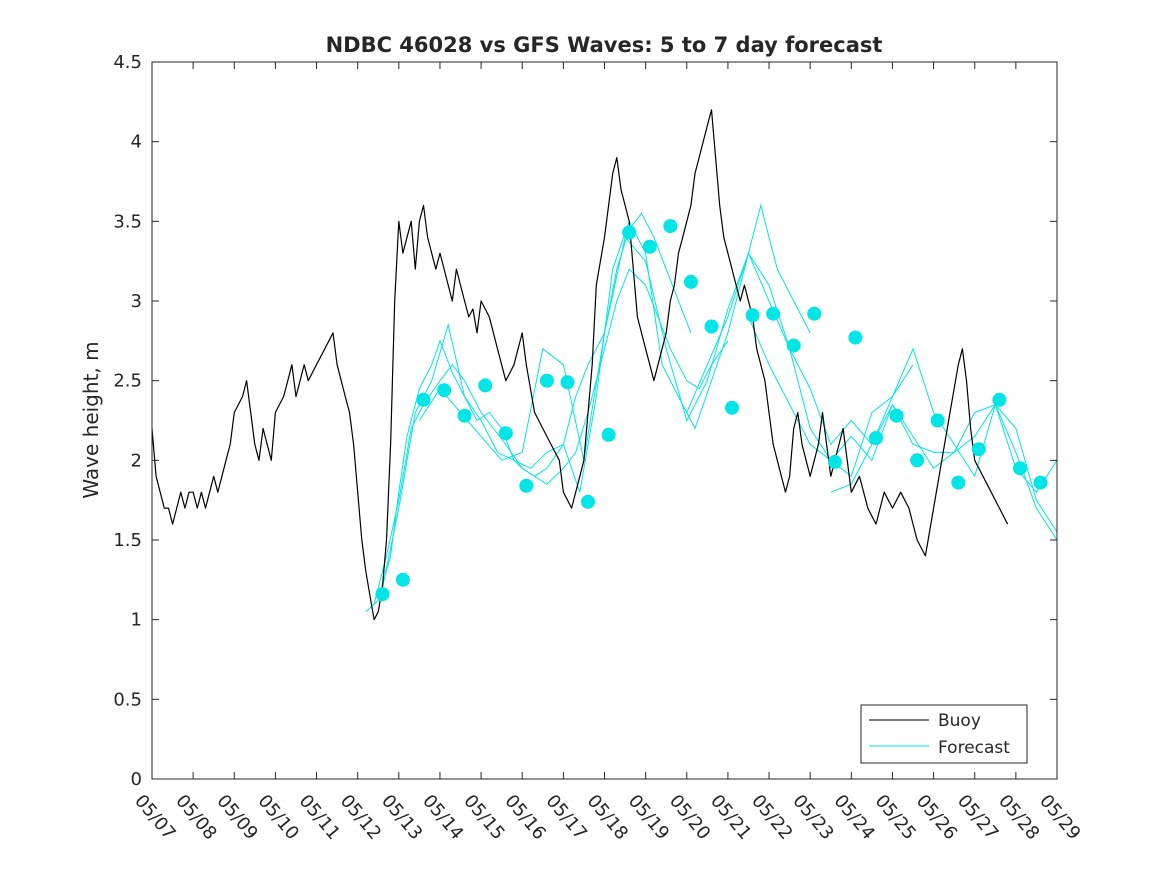 The width and height of the screenshot is (1167, 875). What do you see at coordinates (944, 734) in the screenshot?
I see `legend: Buoy Forecast` at bounding box center [944, 734].